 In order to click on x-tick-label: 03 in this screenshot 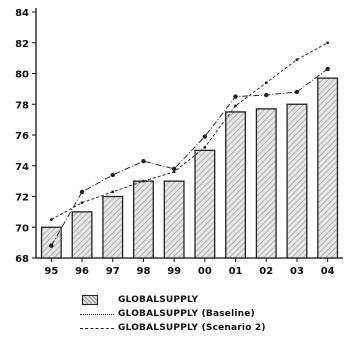, I will do `click(297, 271)`.